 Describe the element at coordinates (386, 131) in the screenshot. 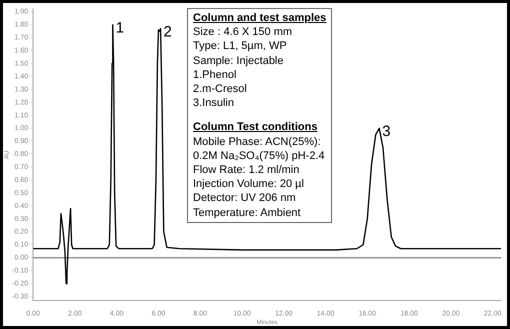

I see `annotation: 3` at that location.